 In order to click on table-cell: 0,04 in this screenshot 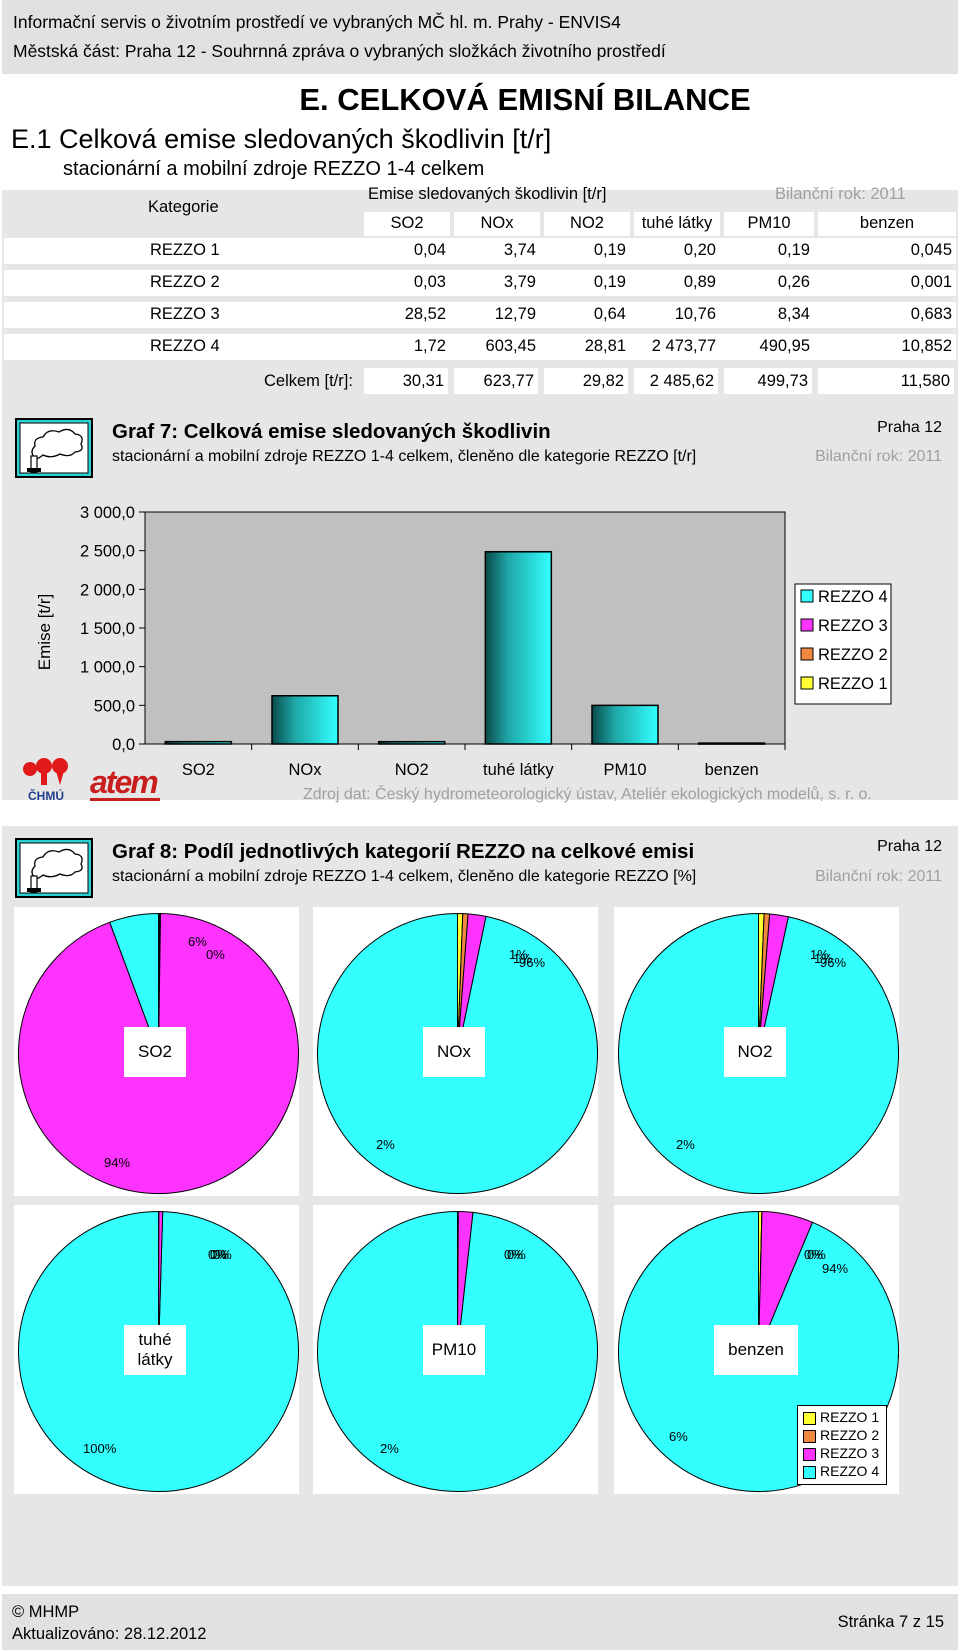, I will do `click(429, 250)`.